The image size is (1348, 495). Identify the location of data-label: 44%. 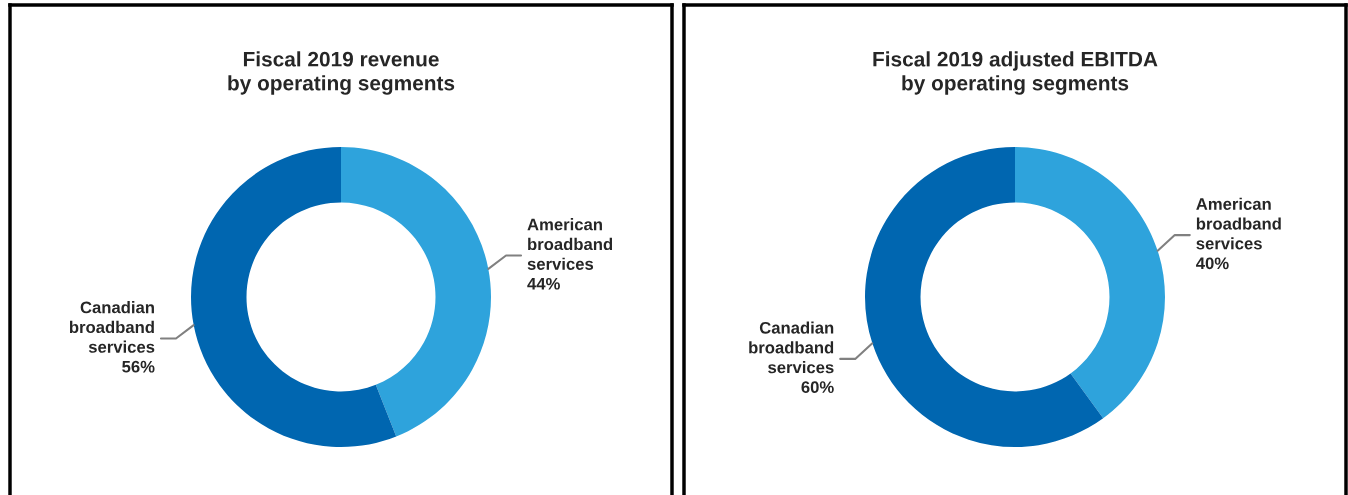
(543, 283).